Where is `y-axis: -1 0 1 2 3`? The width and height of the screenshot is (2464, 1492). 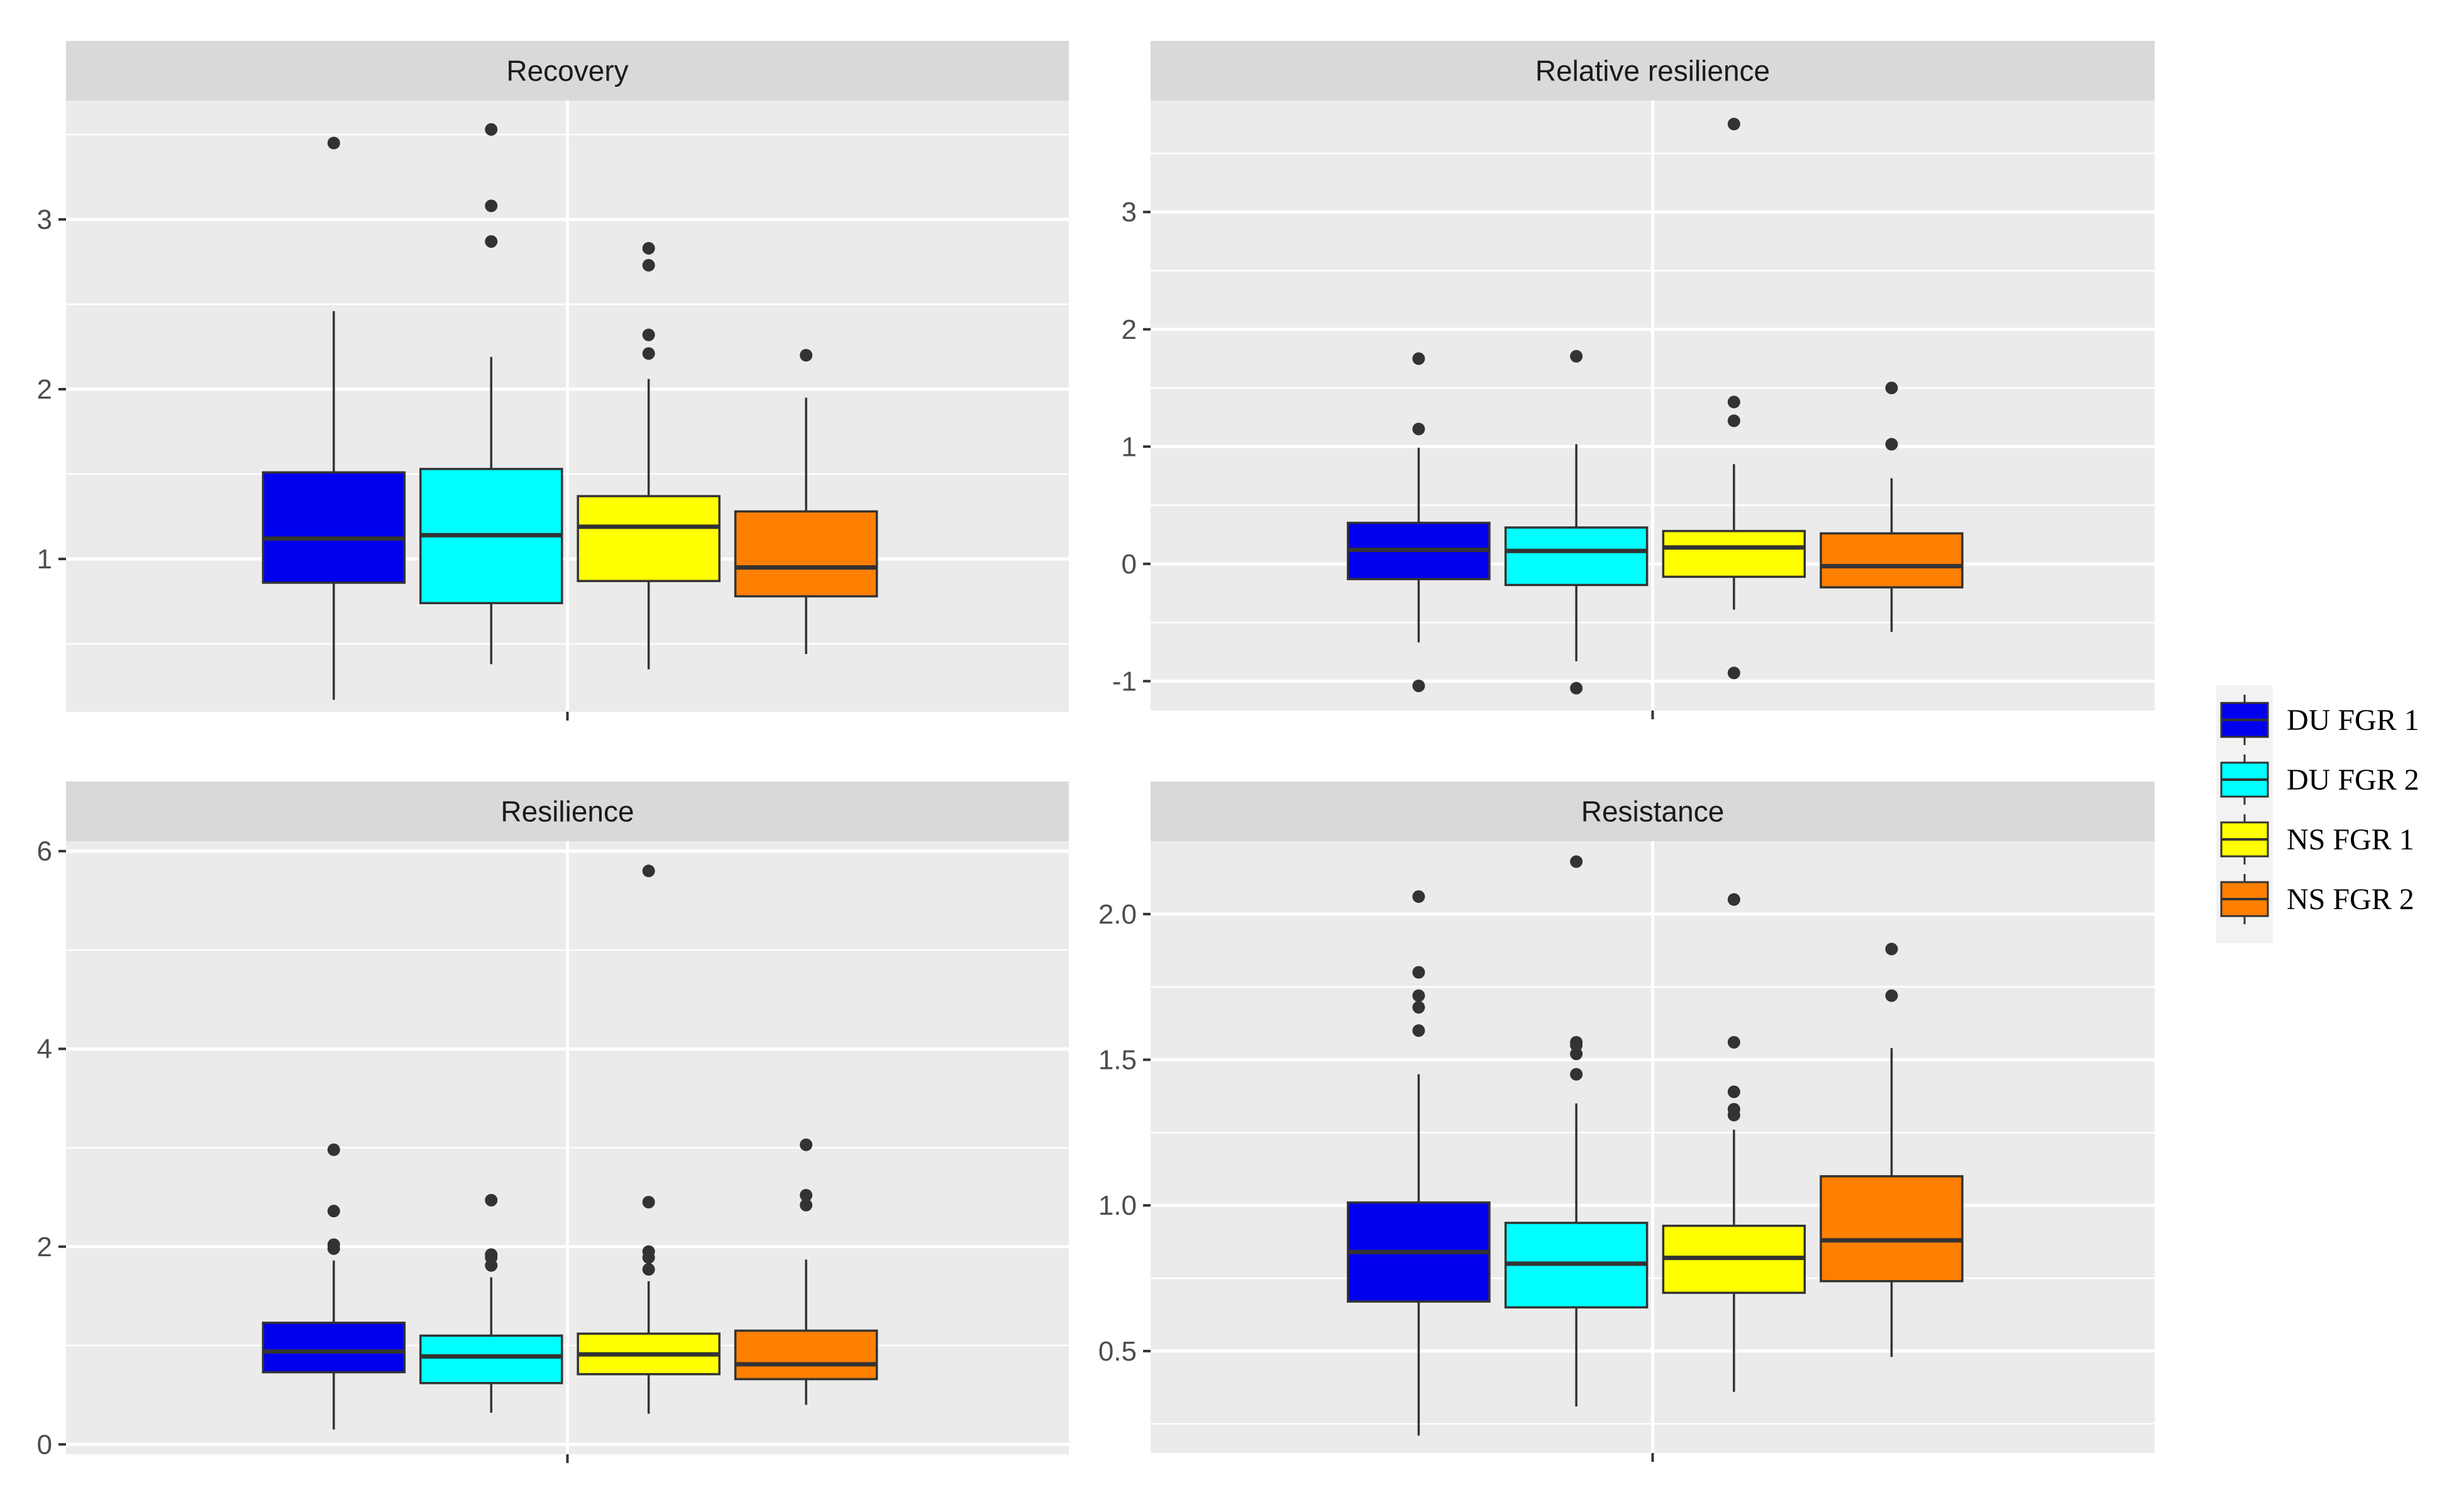
y-axis: -1 0 1 2 3 is located at coordinates (1131, 447).